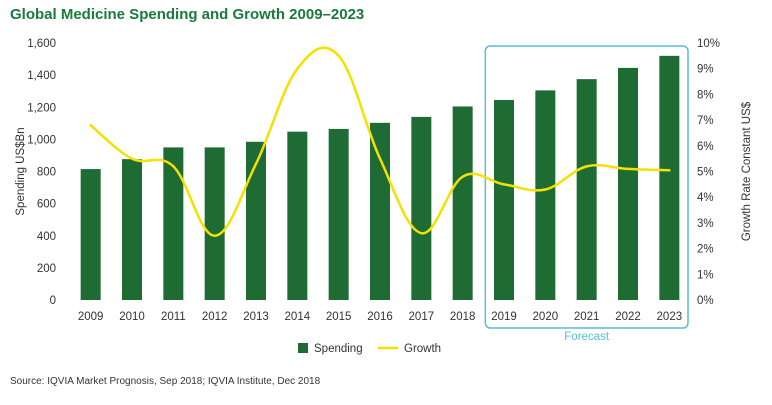 The width and height of the screenshot is (772, 405). What do you see at coordinates (421, 233) in the screenshot?
I see `growth-point-2017` at bounding box center [421, 233].